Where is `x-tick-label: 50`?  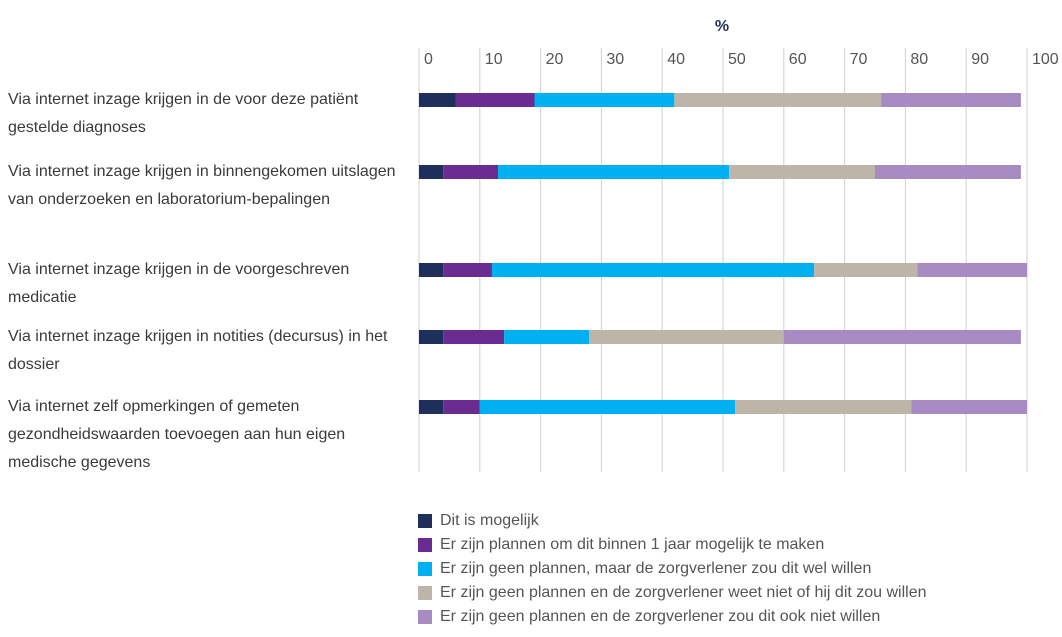 x-tick-label: 50 is located at coordinates (737, 59).